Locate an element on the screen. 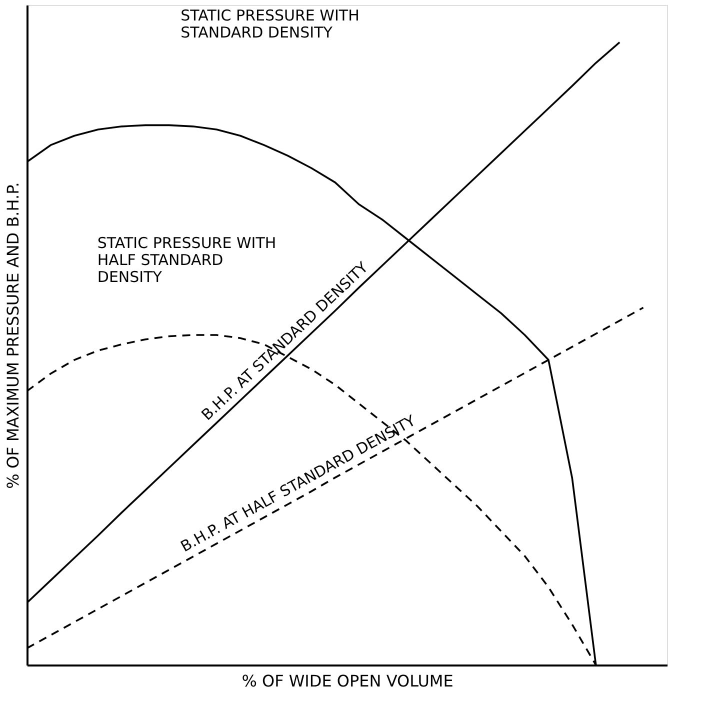 The height and width of the screenshot is (721, 720). y-axis-title: % OF MAXIMUM PRESSURE AND B.H.P. is located at coordinates (13, 335).